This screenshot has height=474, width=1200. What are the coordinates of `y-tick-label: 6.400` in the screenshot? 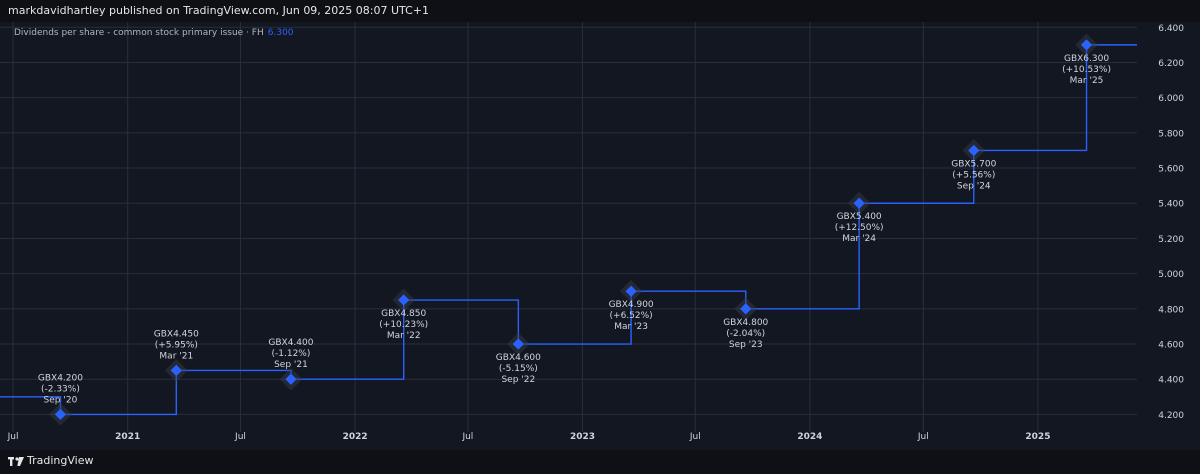 It's located at (1171, 29).